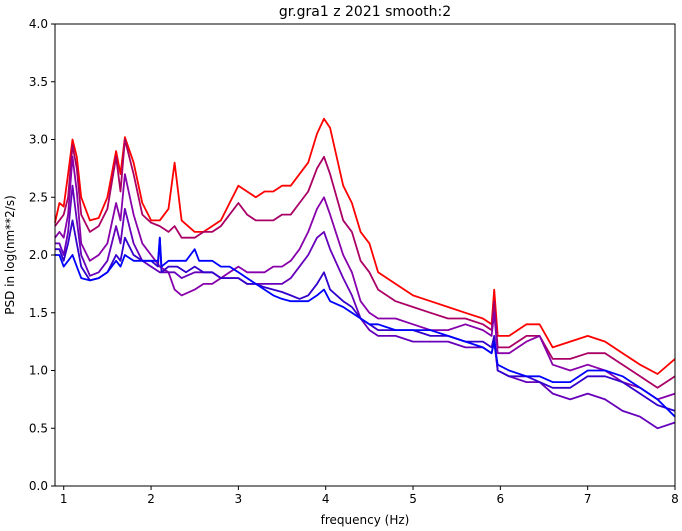 Image resolution: width=682 pixels, height=531 pixels. What do you see at coordinates (326, 499) in the screenshot?
I see `x-tick-label: 4` at bounding box center [326, 499].